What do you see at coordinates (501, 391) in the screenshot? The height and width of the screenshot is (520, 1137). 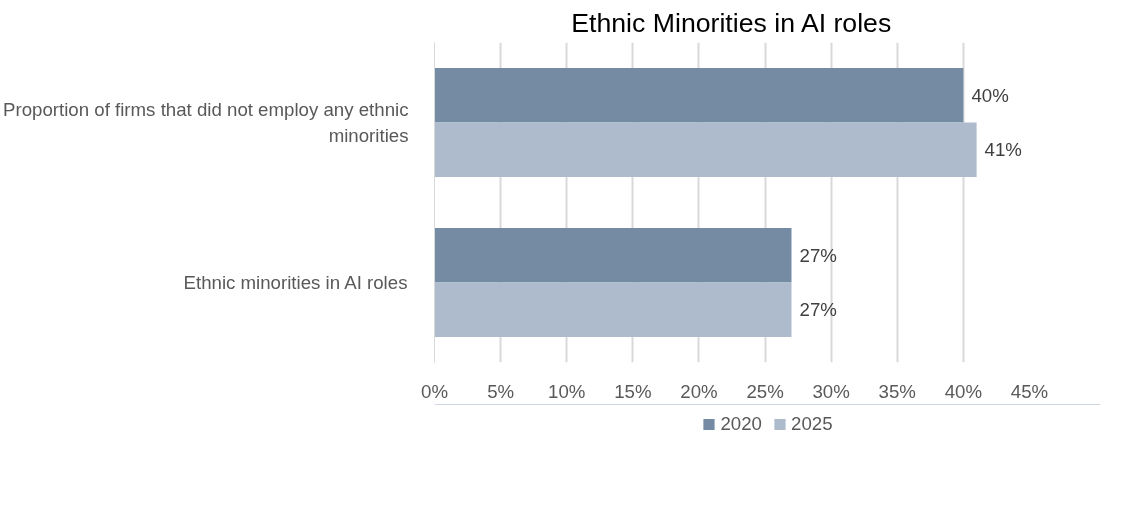 I see `x-tick-label: 5%` at bounding box center [501, 391].